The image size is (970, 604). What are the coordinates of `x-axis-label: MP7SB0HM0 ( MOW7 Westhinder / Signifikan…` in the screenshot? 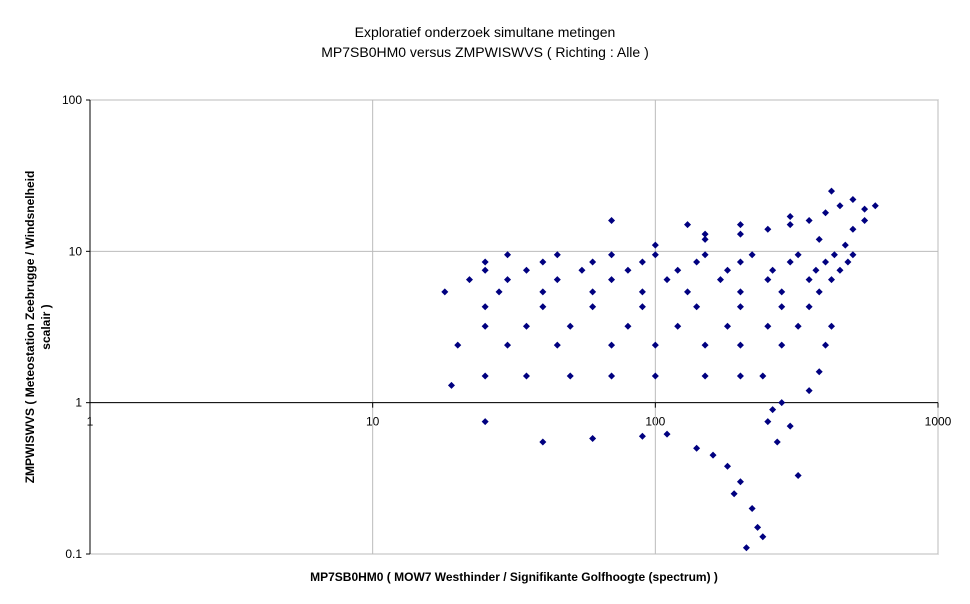 It's located at (514, 577).